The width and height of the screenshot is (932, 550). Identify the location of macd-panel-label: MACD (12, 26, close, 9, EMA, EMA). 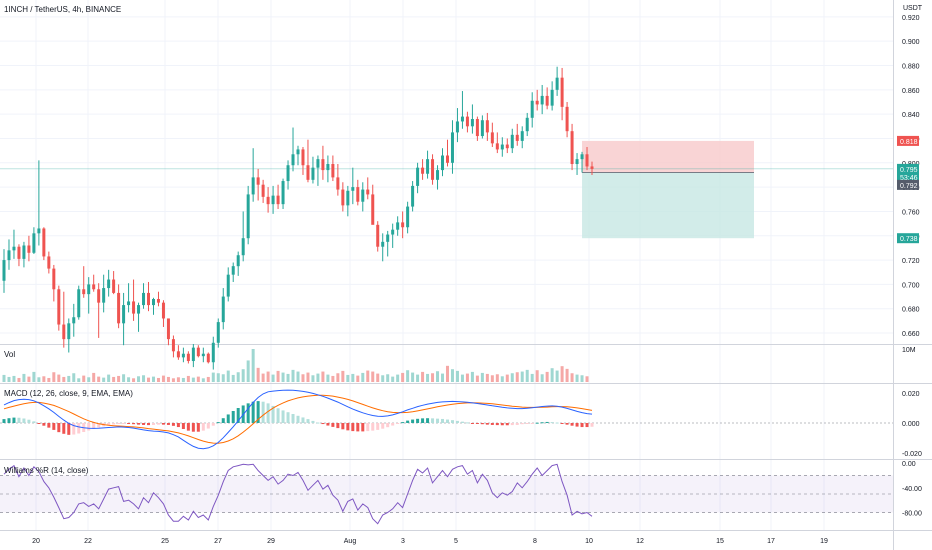
(68, 393).